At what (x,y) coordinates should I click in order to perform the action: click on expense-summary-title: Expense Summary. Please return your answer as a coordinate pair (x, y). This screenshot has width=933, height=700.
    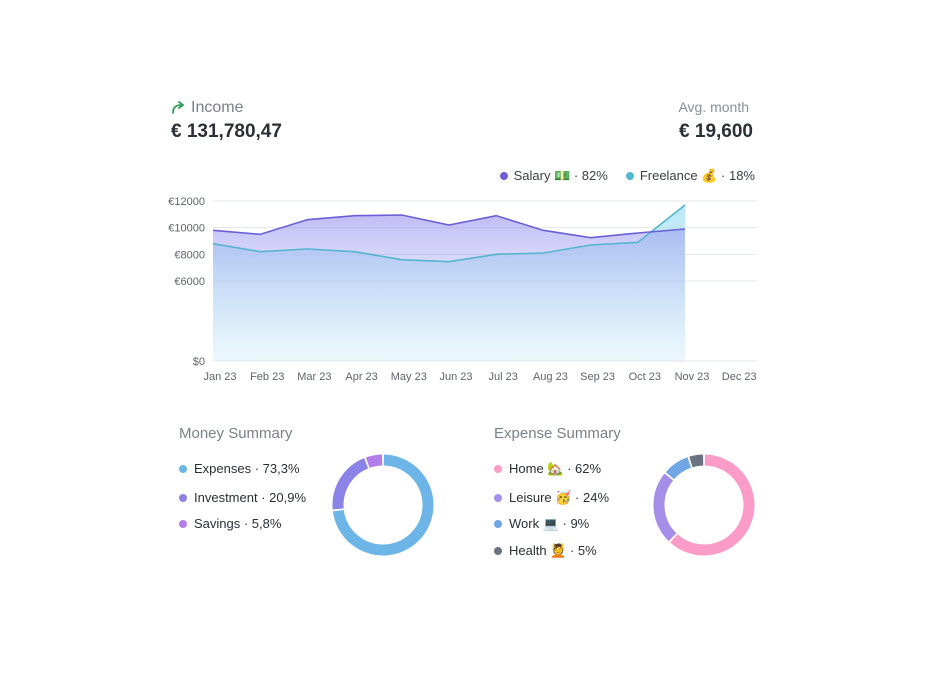
    Looking at the image, I should click on (557, 433).